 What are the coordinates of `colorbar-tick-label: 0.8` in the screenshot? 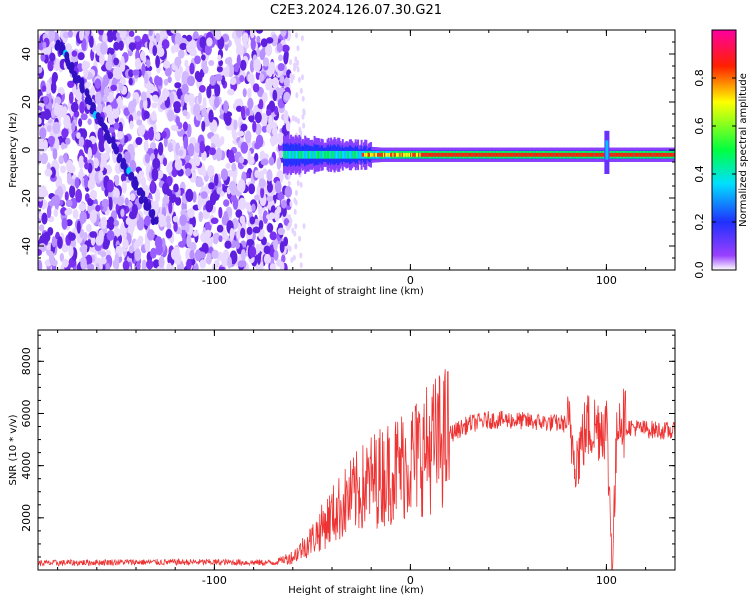 It's located at (699, 78).